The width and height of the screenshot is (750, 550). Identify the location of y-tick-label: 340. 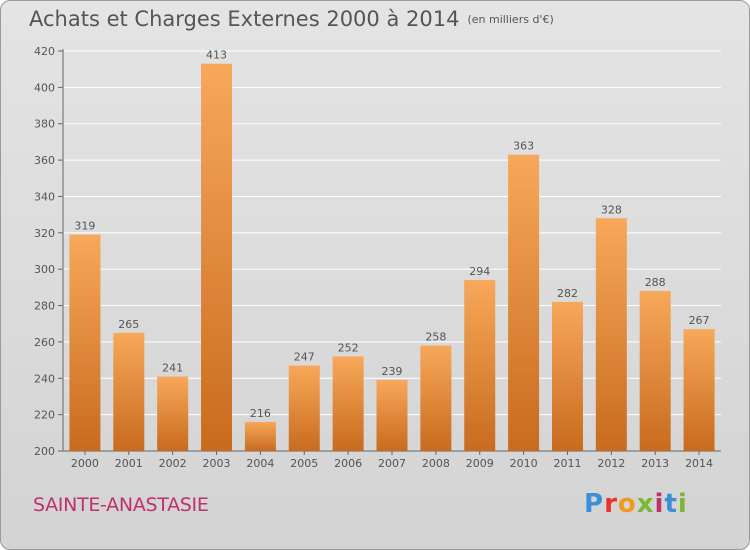
(44, 196).